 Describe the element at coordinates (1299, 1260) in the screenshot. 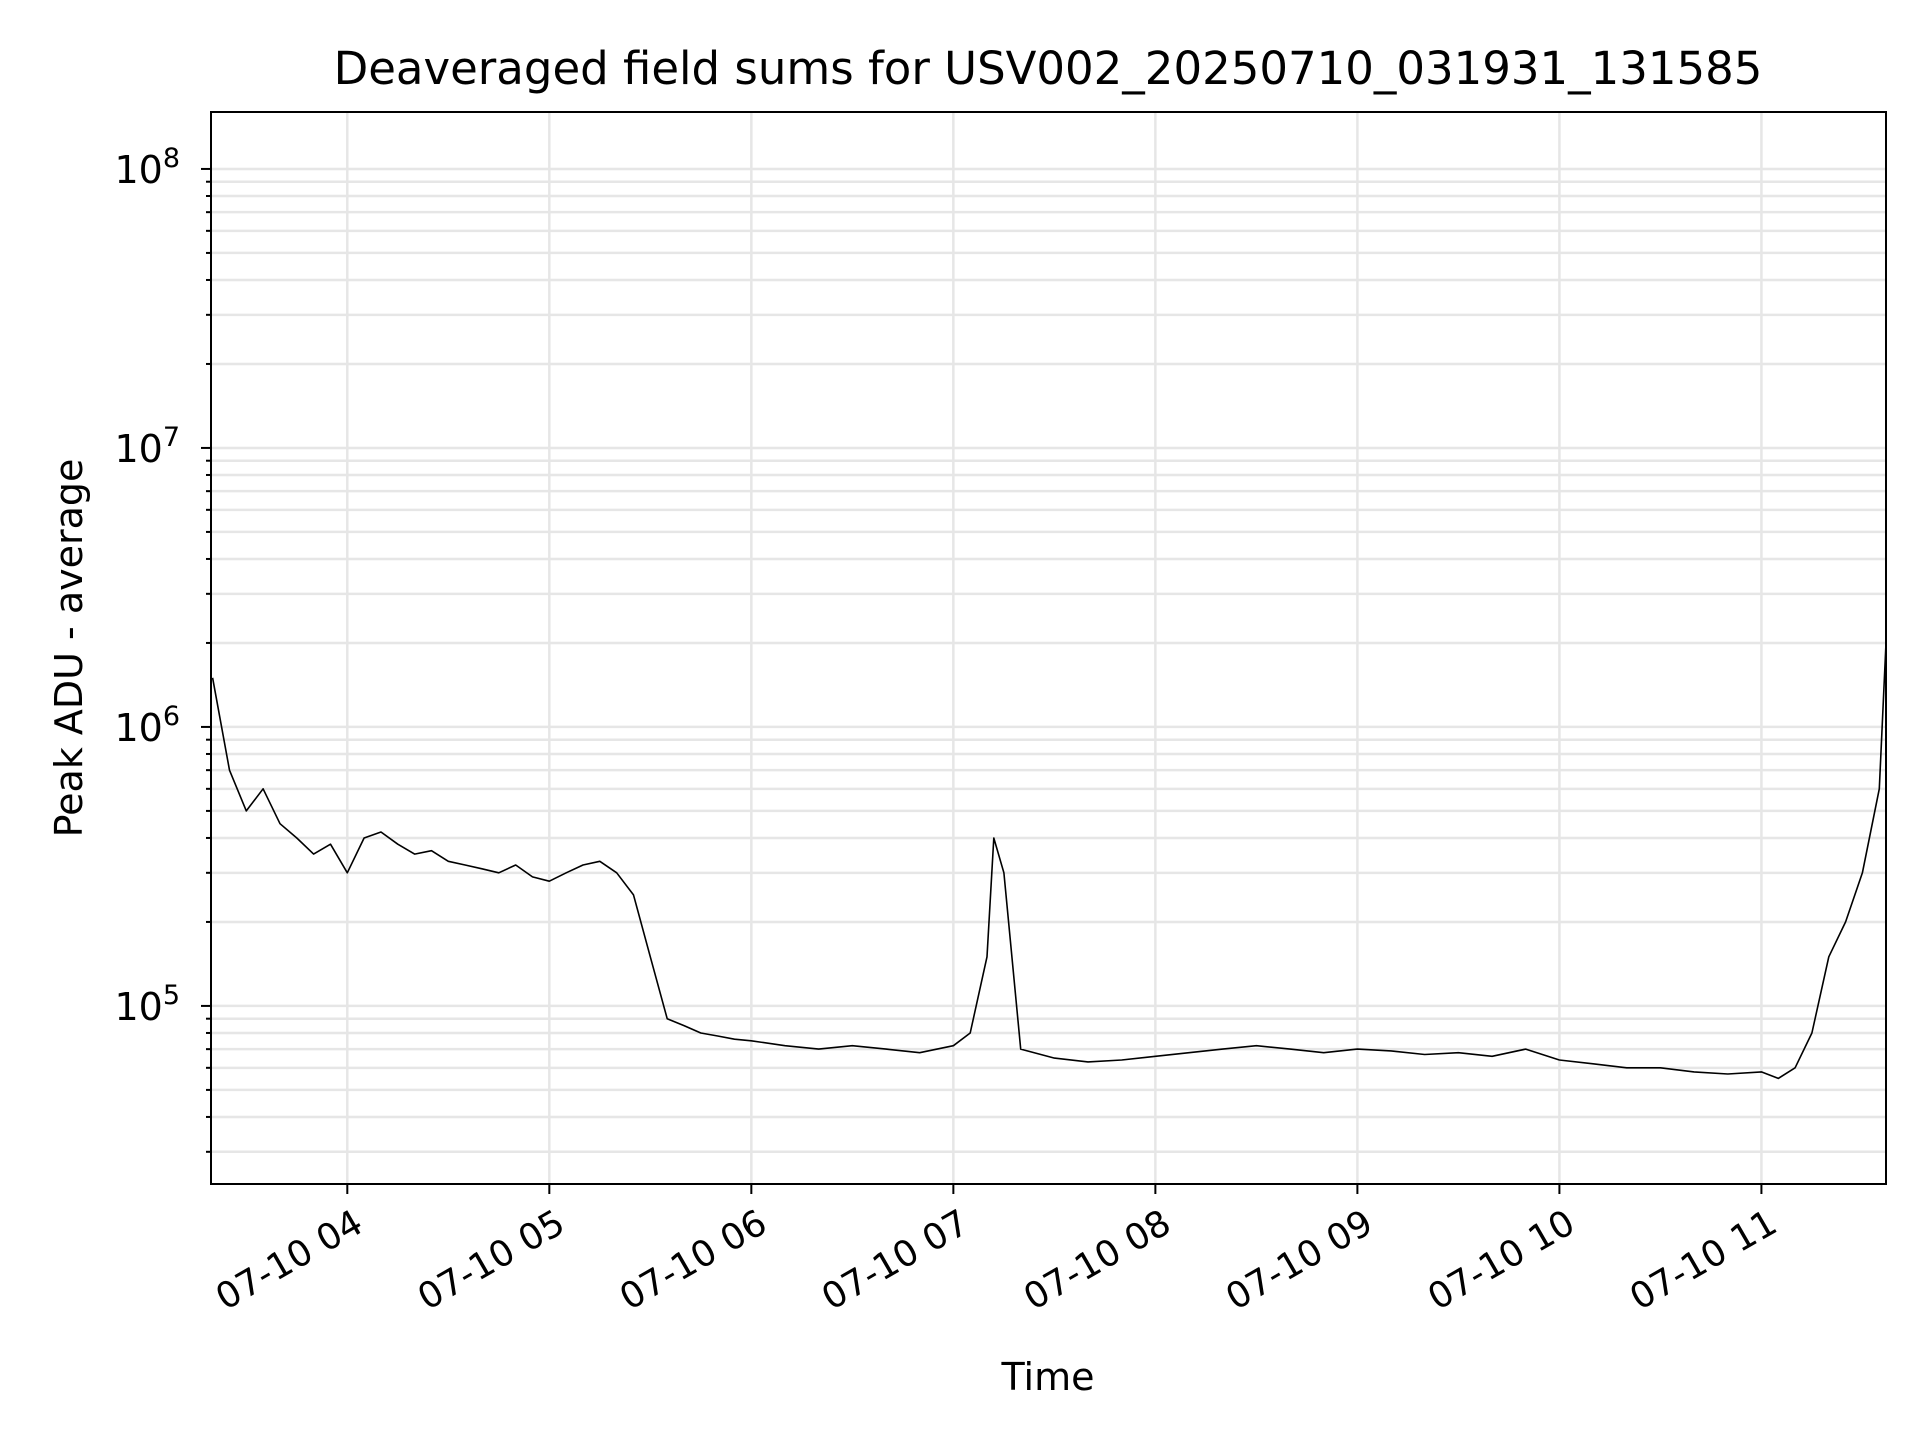

I see `x-tick-label: 07-10 09` at that location.